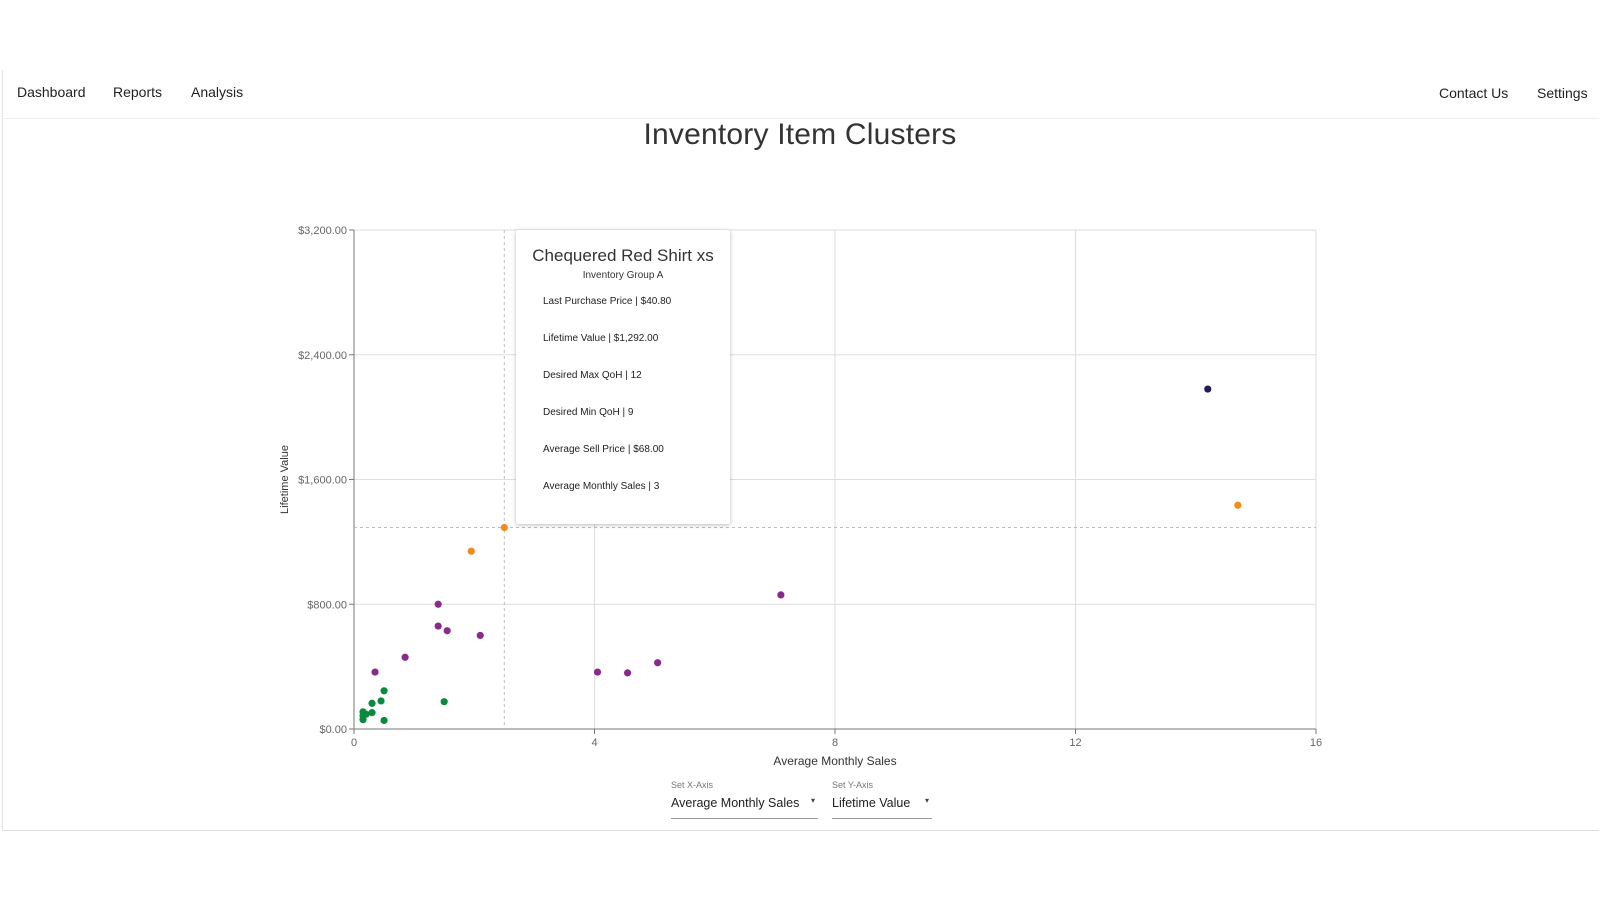 Image resolution: width=1600 pixels, height=900 pixels. I want to click on y-tick-label: $0.00, so click(333, 730).